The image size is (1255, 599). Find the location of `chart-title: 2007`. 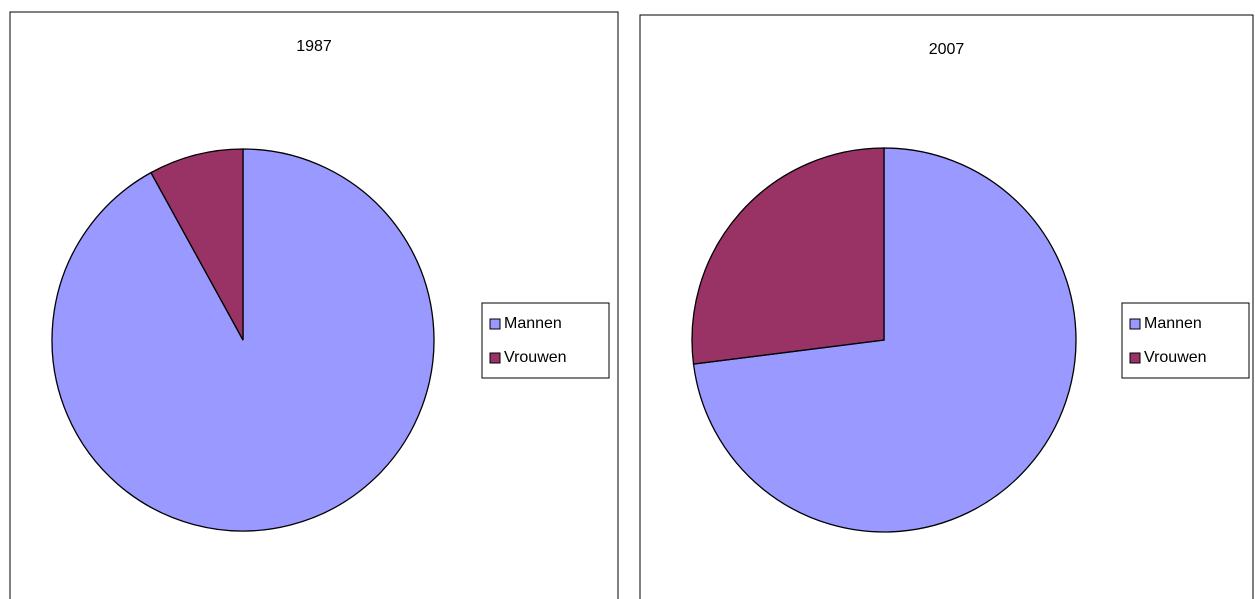

chart-title: 2007 is located at coordinates (947, 49).